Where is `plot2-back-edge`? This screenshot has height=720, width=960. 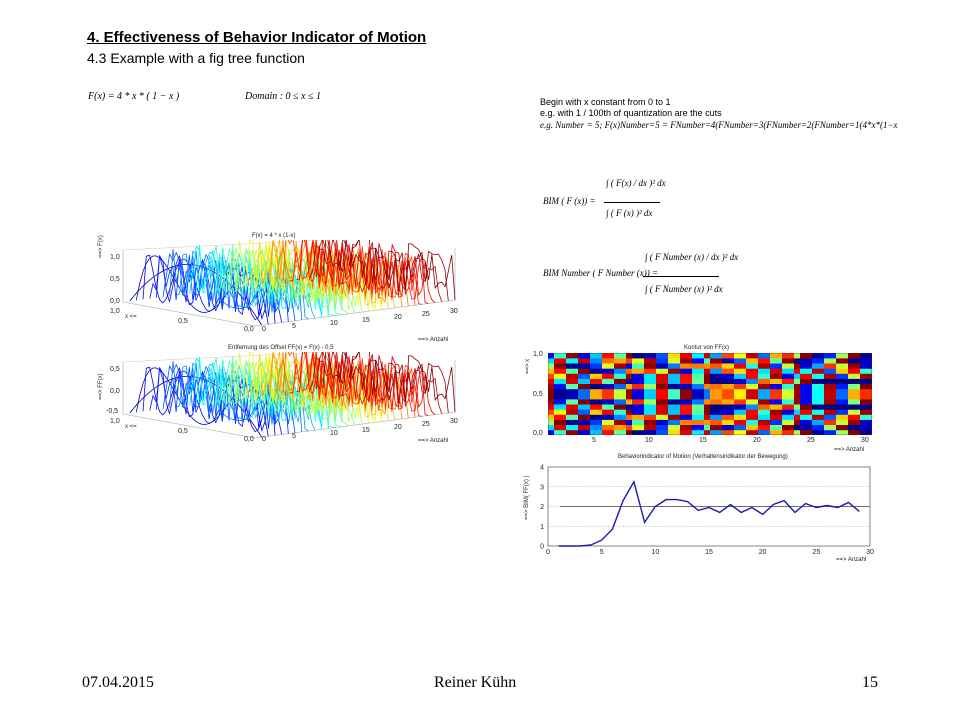 plot2-back-edge is located at coordinates (224, 357).